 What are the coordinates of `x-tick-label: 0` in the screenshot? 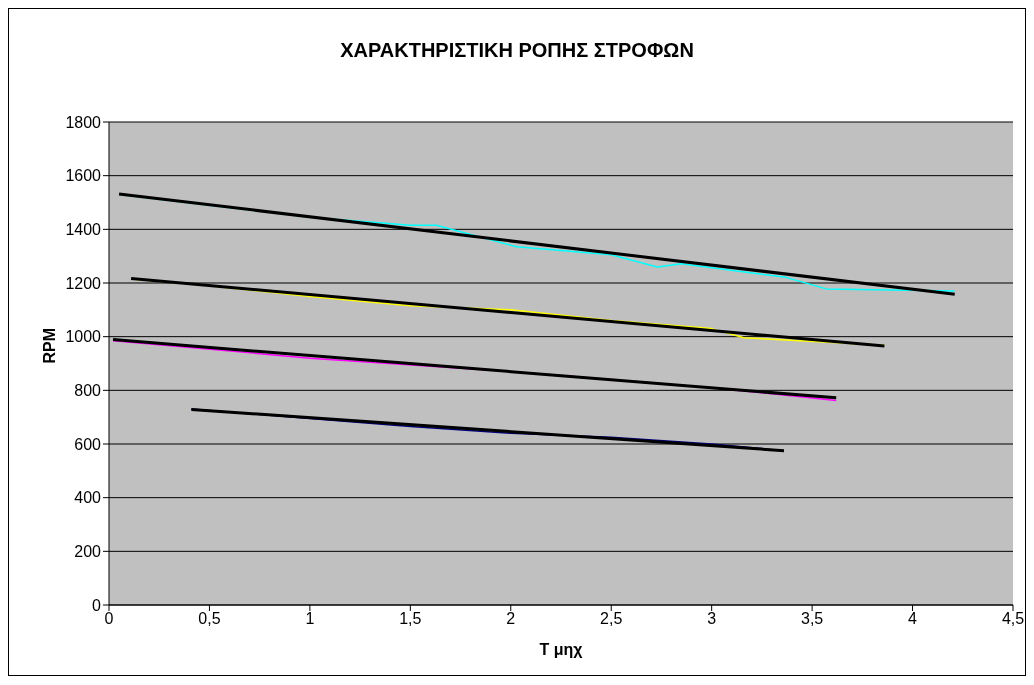 It's located at (109, 619).